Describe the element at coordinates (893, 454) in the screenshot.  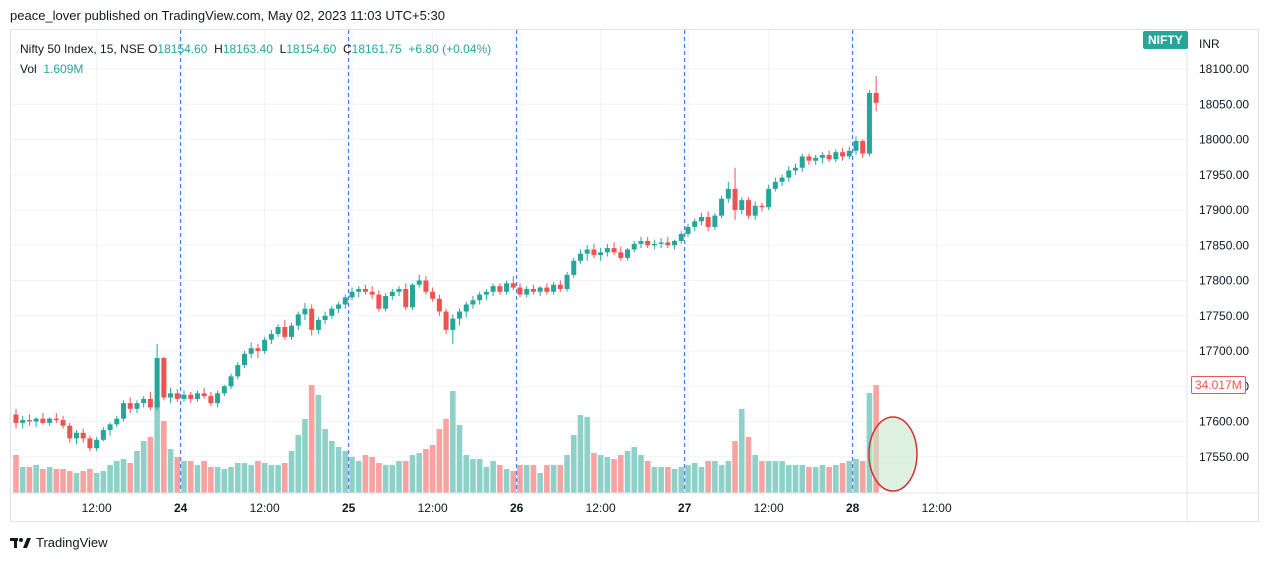
I see `highlight-annotation` at that location.